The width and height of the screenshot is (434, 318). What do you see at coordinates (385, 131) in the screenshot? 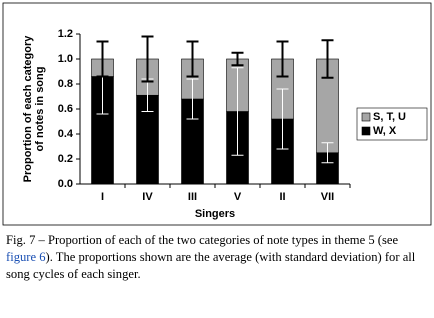
I see `legend-label: W, X` at bounding box center [385, 131].